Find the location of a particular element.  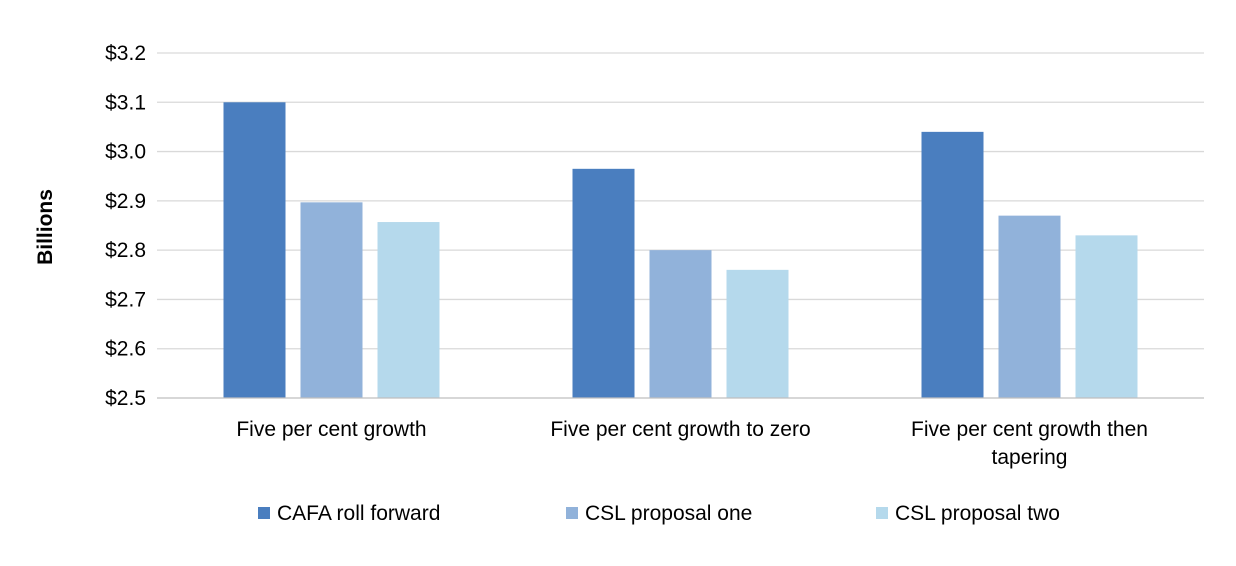

y-tick-label: $2.5 is located at coordinates (125, 398).